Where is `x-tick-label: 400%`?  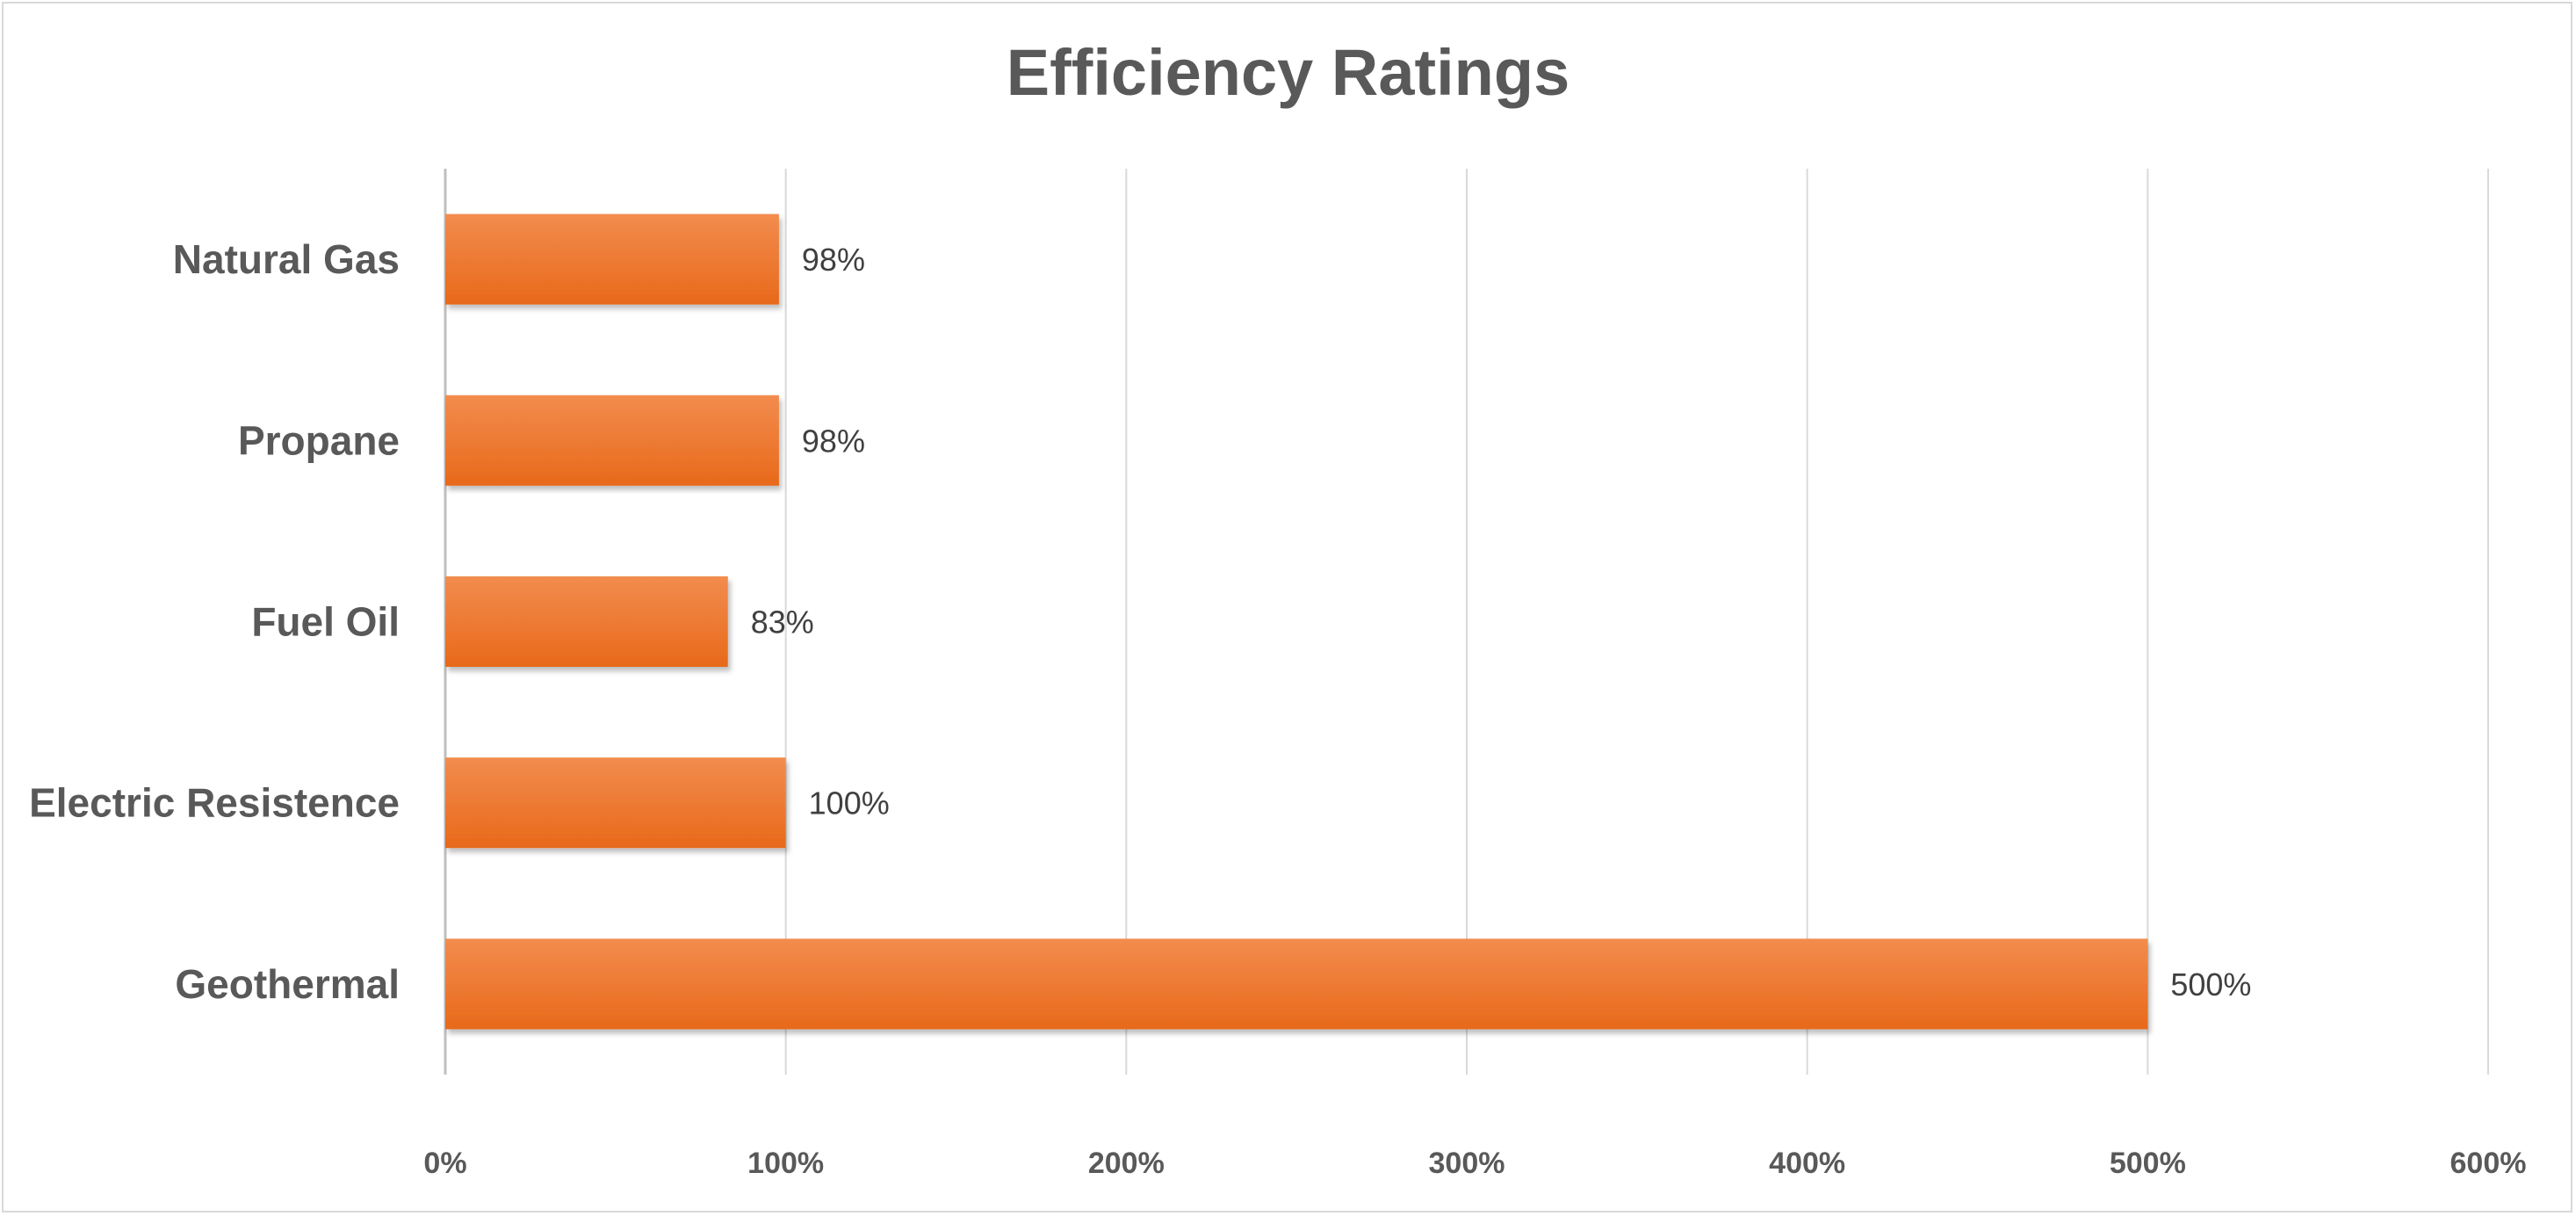
x-tick-label: 400% is located at coordinates (1807, 1163).